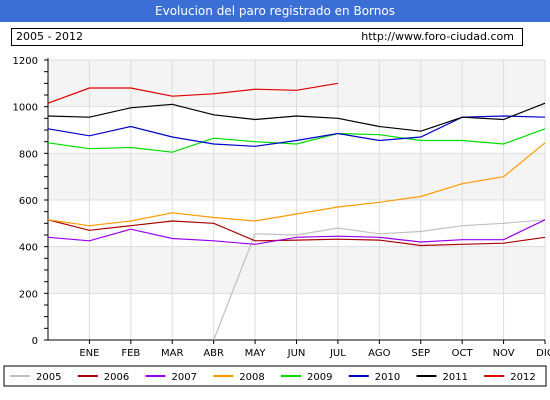 The height and width of the screenshot is (400, 550). I want to click on legend-label-2005: 2005, so click(48, 377).